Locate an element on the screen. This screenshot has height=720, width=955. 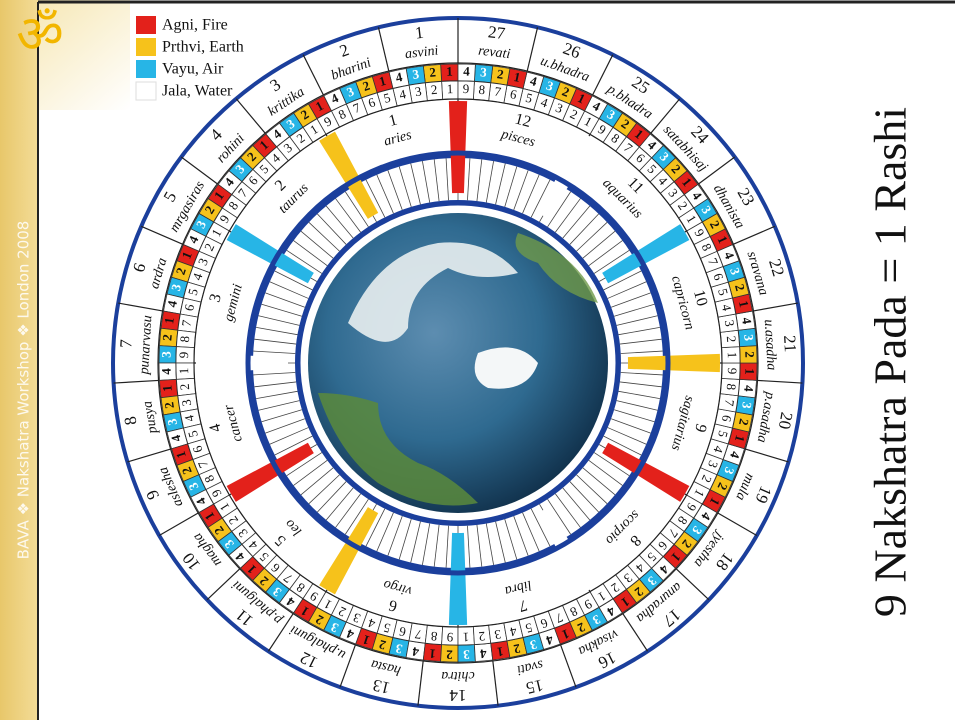
legend-label: Prthvi, Earth is located at coordinates (203, 47).